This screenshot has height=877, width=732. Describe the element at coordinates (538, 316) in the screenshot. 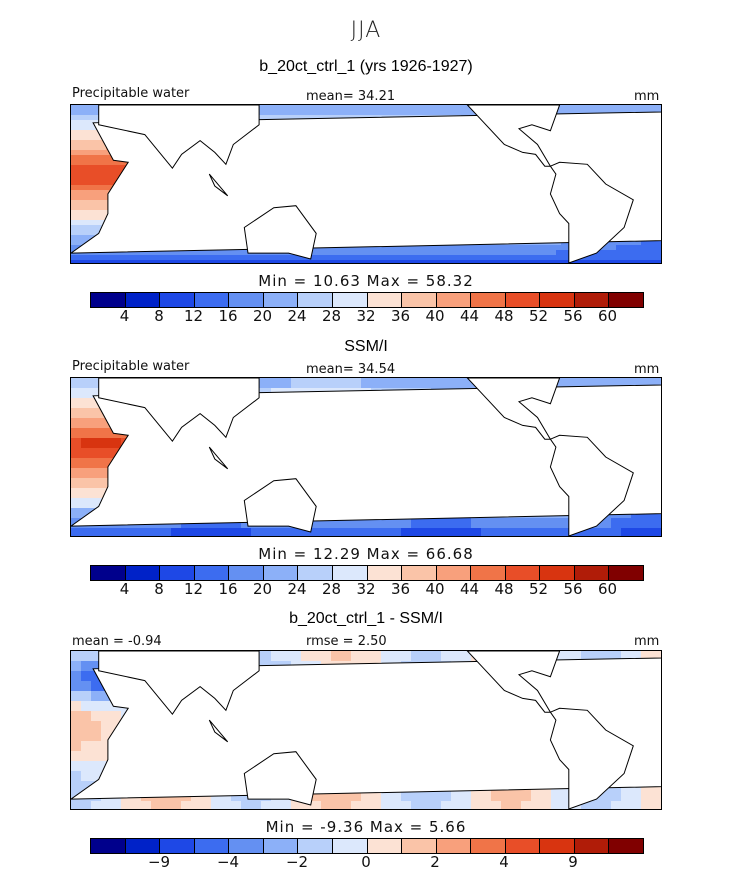

I see `colorbar-tick-label: 52` at that location.